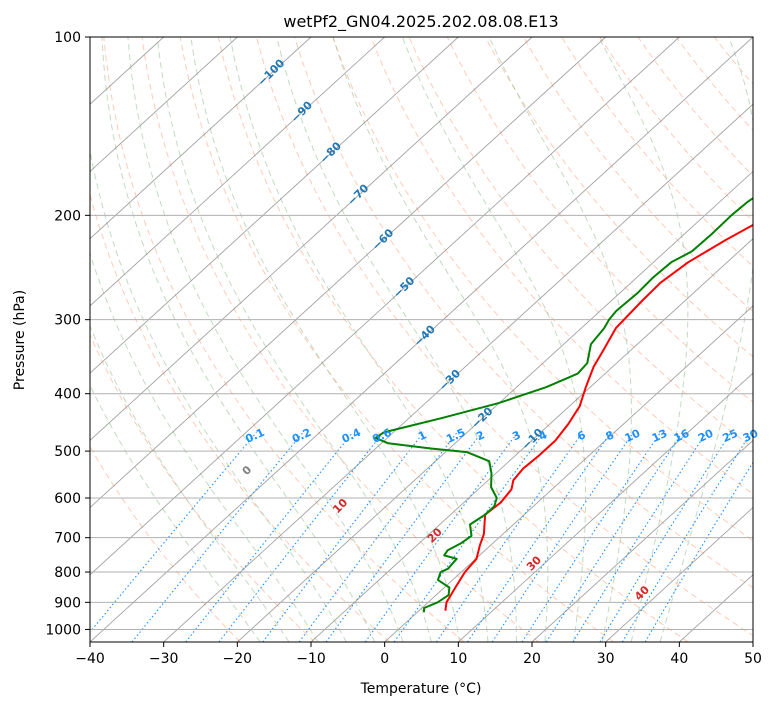 This screenshot has width=775, height=708. What do you see at coordinates (532, 659) in the screenshot?
I see `x-tick-label: 20` at bounding box center [532, 659].